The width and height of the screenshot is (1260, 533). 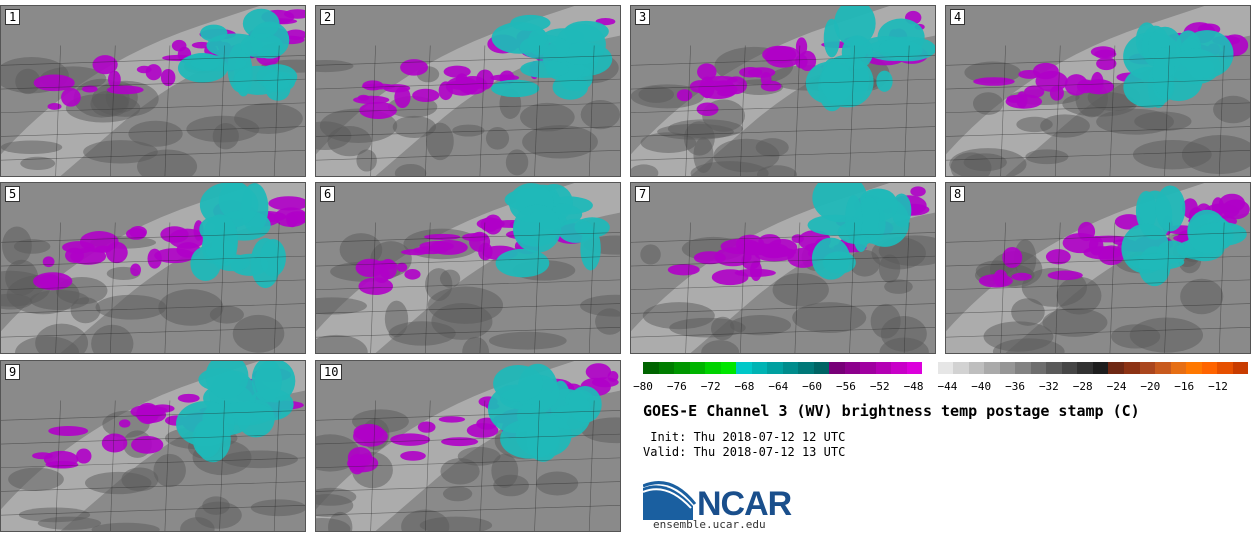 What do you see at coordinates (744, 386) in the screenshot?
I see `colorbar-tick-label: −68` at bounding box center [744, 386].